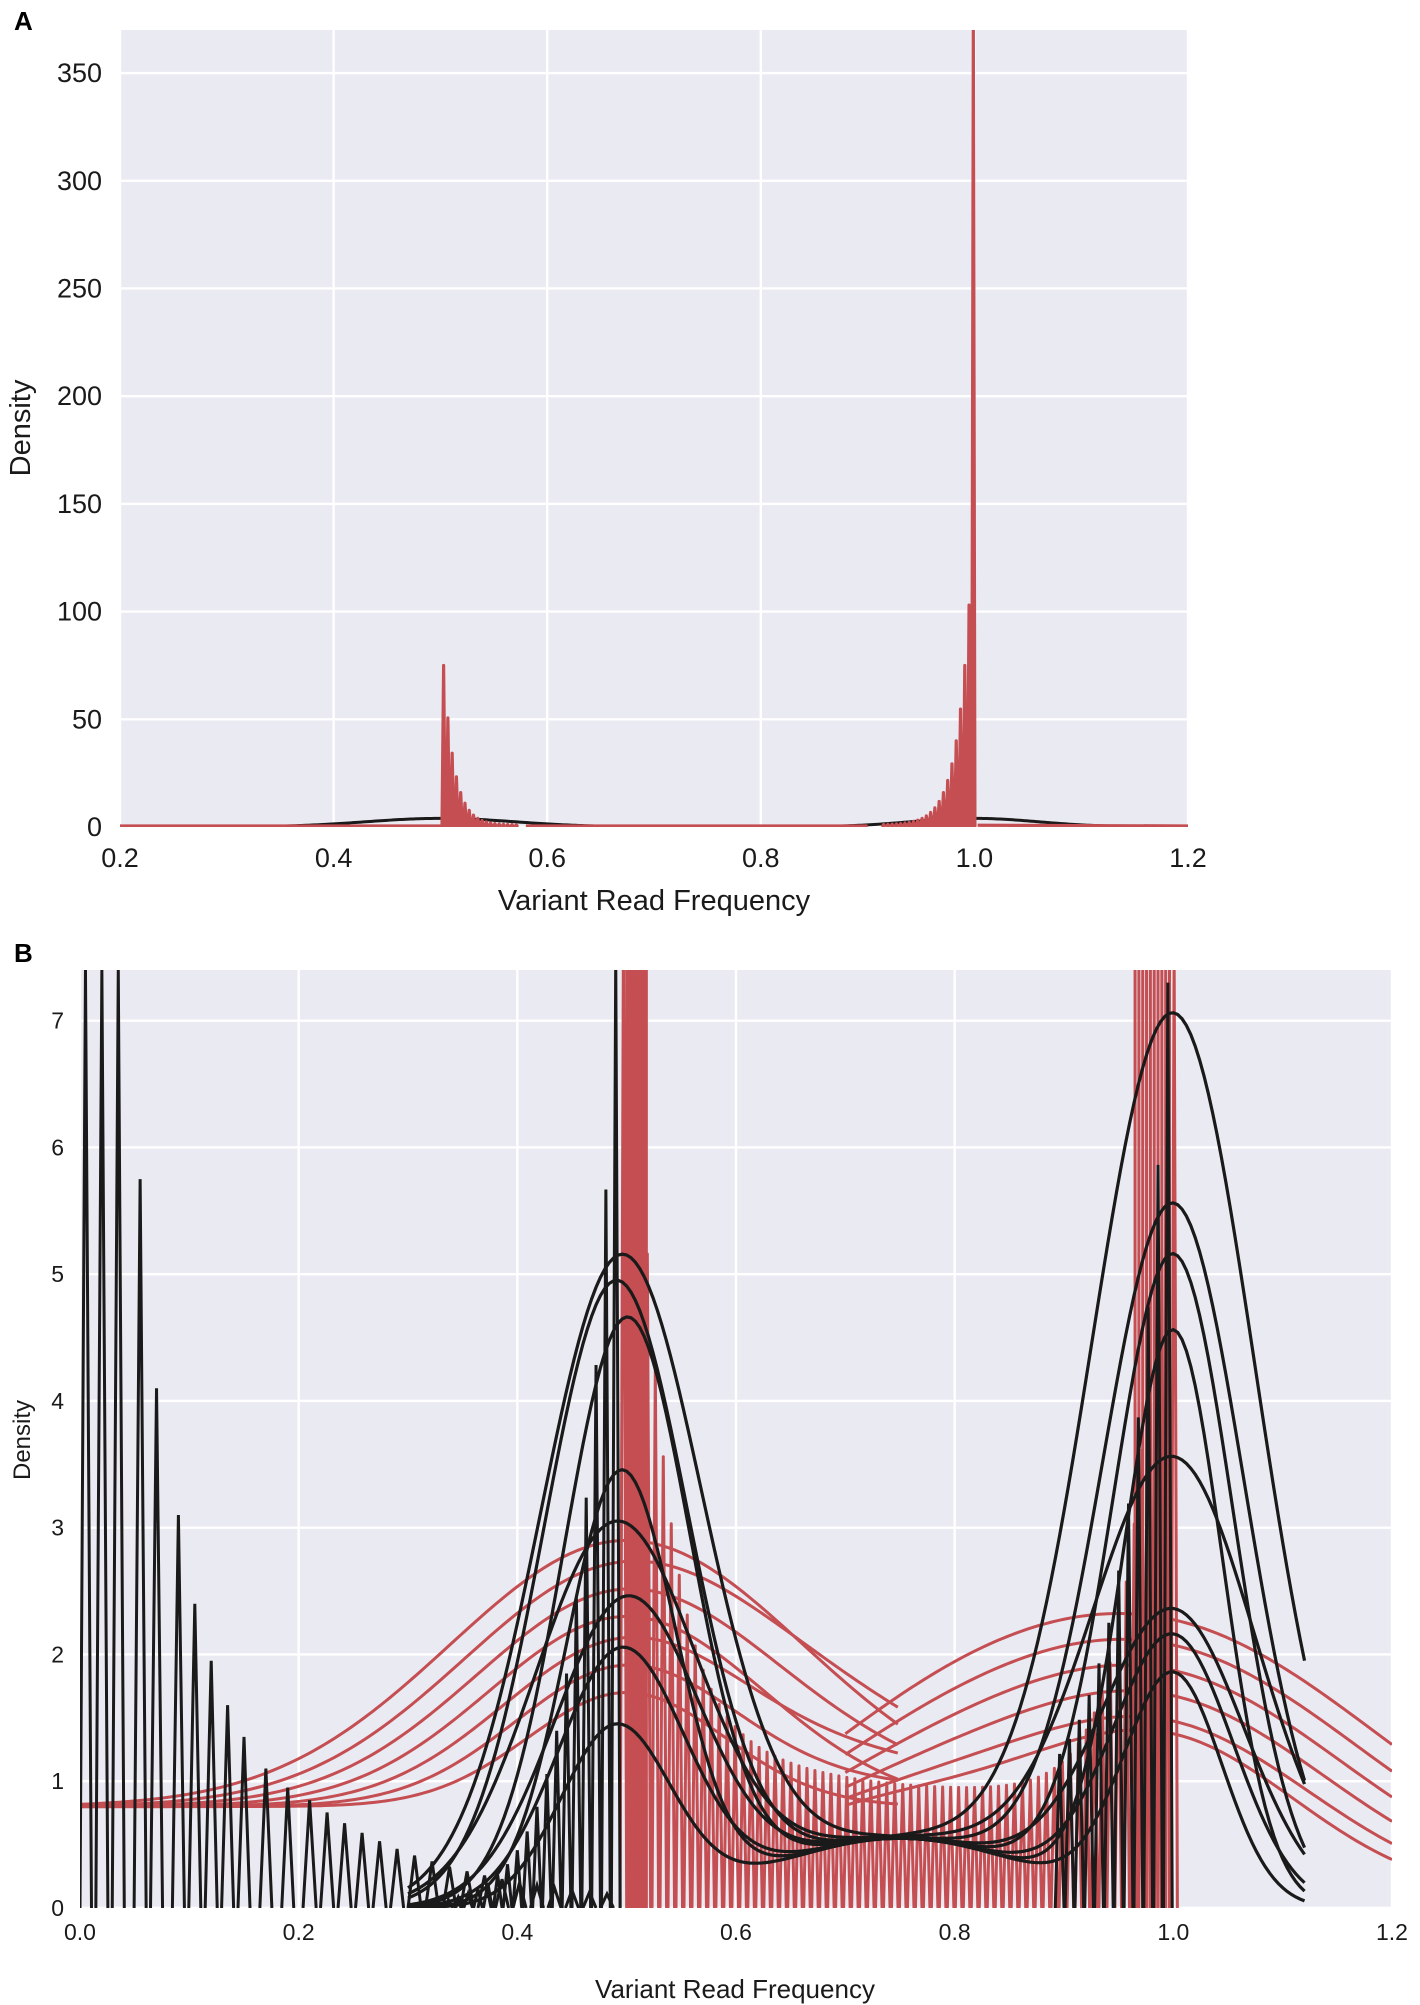 Image resolution: width=1420 pixels, height=2005 pixels. What do you see at coordinates (955, 1932) in the screenshot?
I see `x-tick-label-b: 0.8` at bounding box center [955, 1932].